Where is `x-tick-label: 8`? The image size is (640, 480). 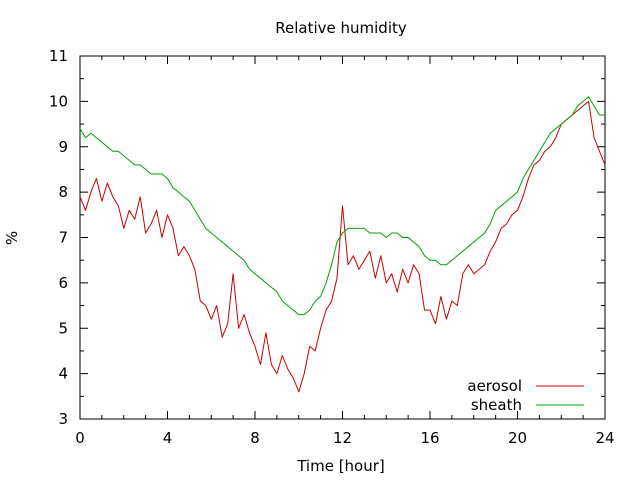
x-tick-label: 8 is located at coordinates (255, 438).